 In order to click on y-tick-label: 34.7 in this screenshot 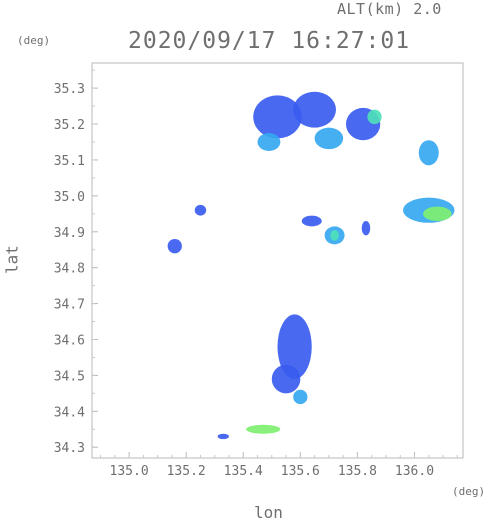, I will do `click(69, 305)`.